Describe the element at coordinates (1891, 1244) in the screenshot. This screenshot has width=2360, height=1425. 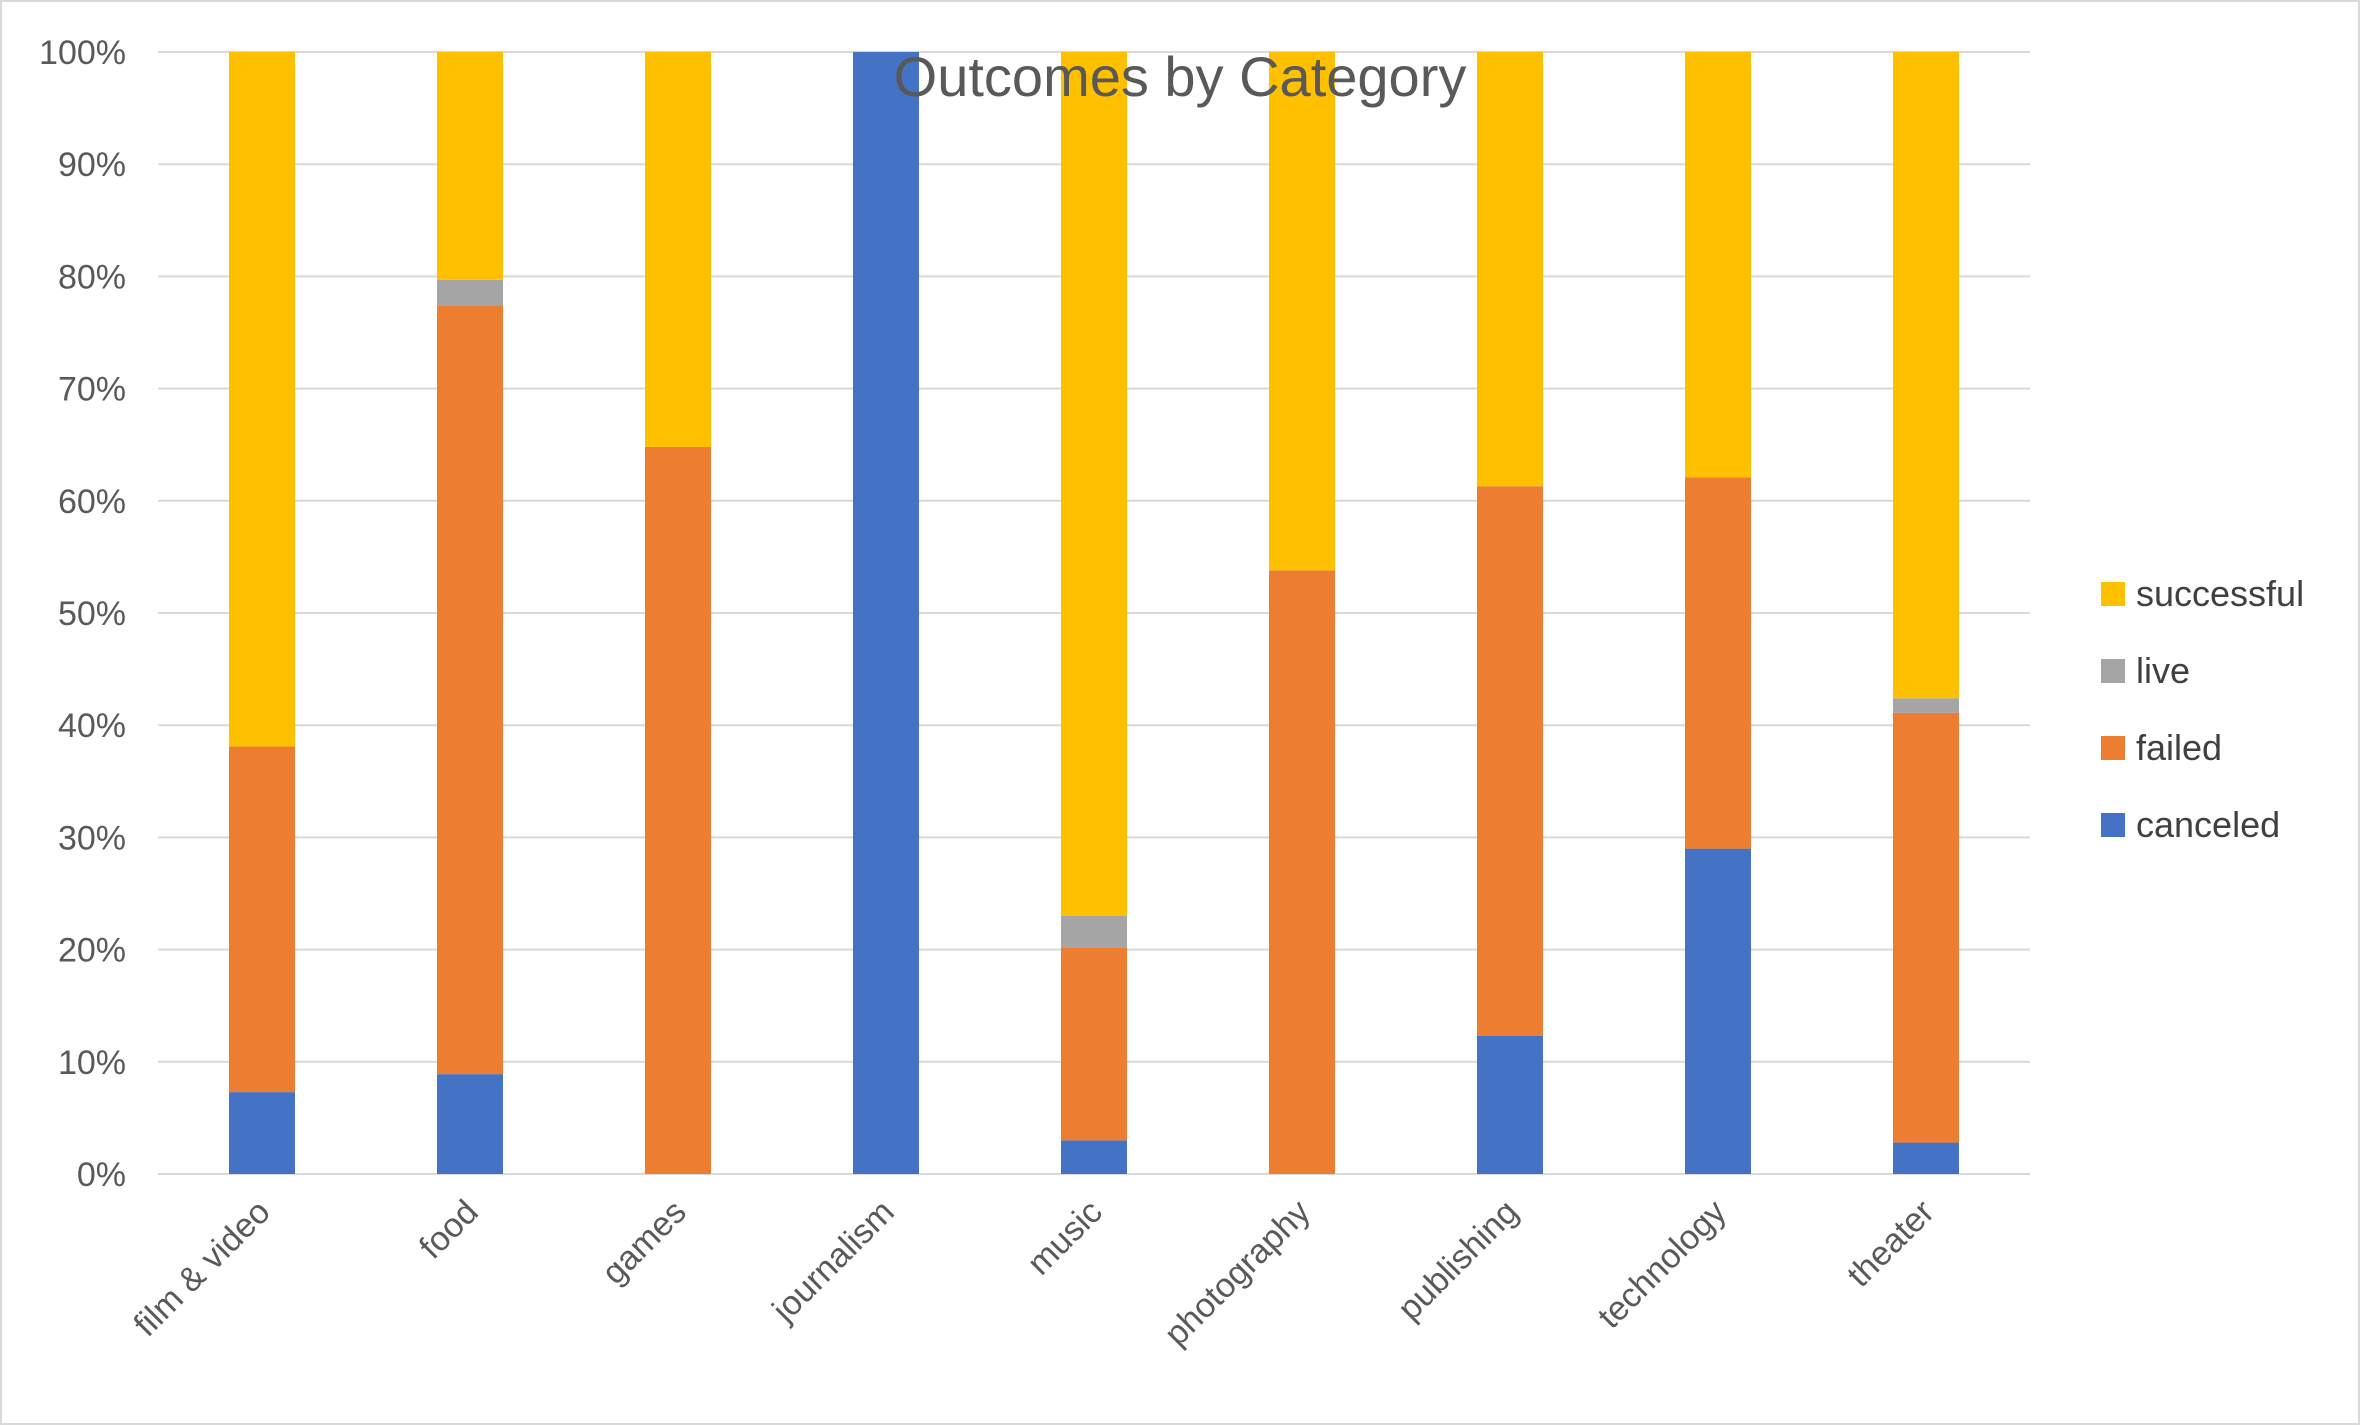
I see `x-tick-label: theater` at that location.